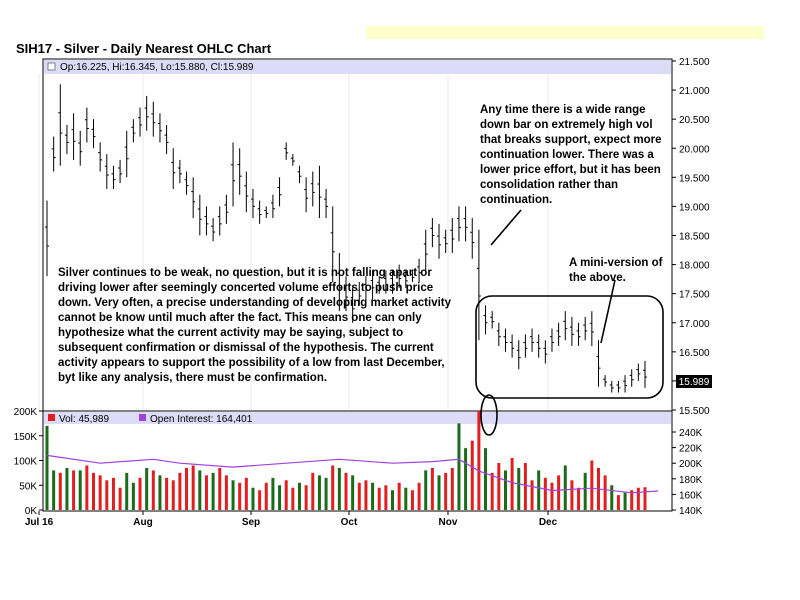  What do you see at coordinates (694, 91) in the screenshot?
I see `price-tick-label: 21.000` at bounding box center [694, 91].